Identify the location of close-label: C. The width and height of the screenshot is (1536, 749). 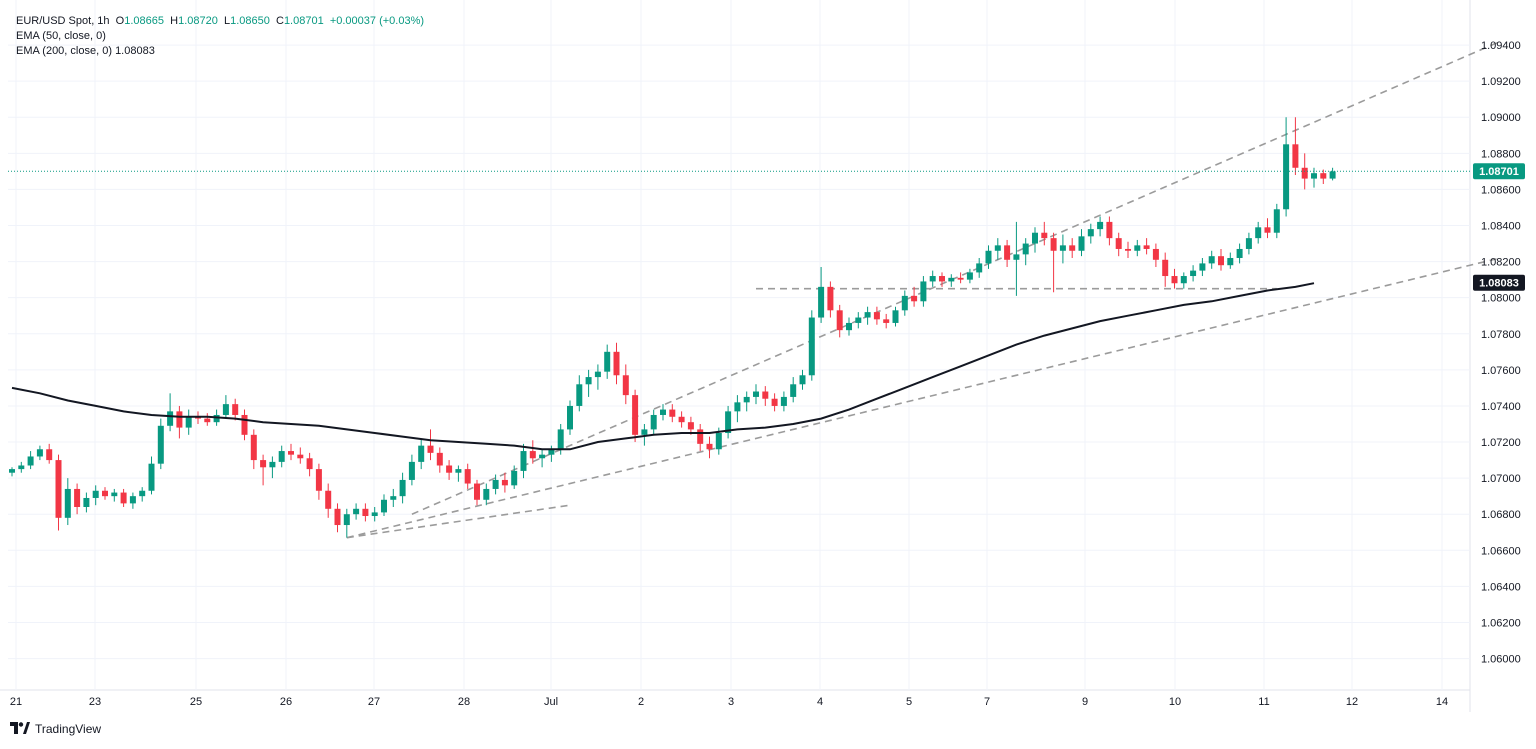
(279, 21).